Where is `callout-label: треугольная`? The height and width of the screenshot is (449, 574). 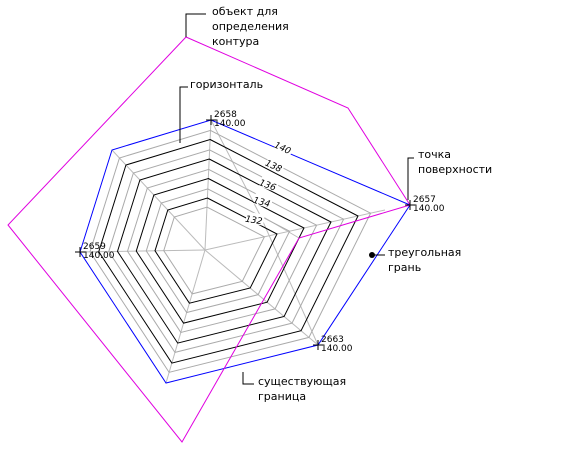
callout-label: треугольная is located at coordinates (424, 252).